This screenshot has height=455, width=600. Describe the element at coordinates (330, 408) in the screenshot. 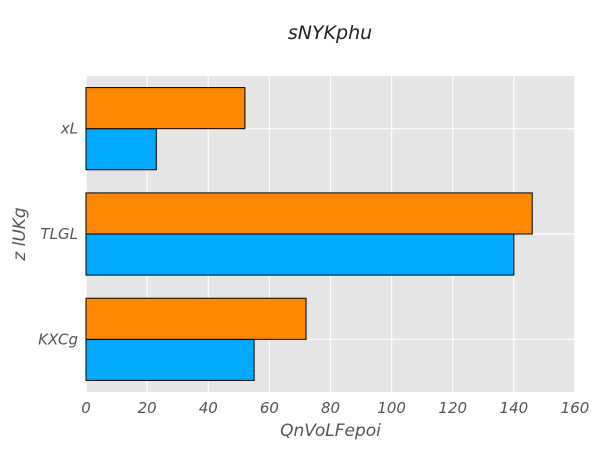

I see `x-tick-label: 80` at that location.